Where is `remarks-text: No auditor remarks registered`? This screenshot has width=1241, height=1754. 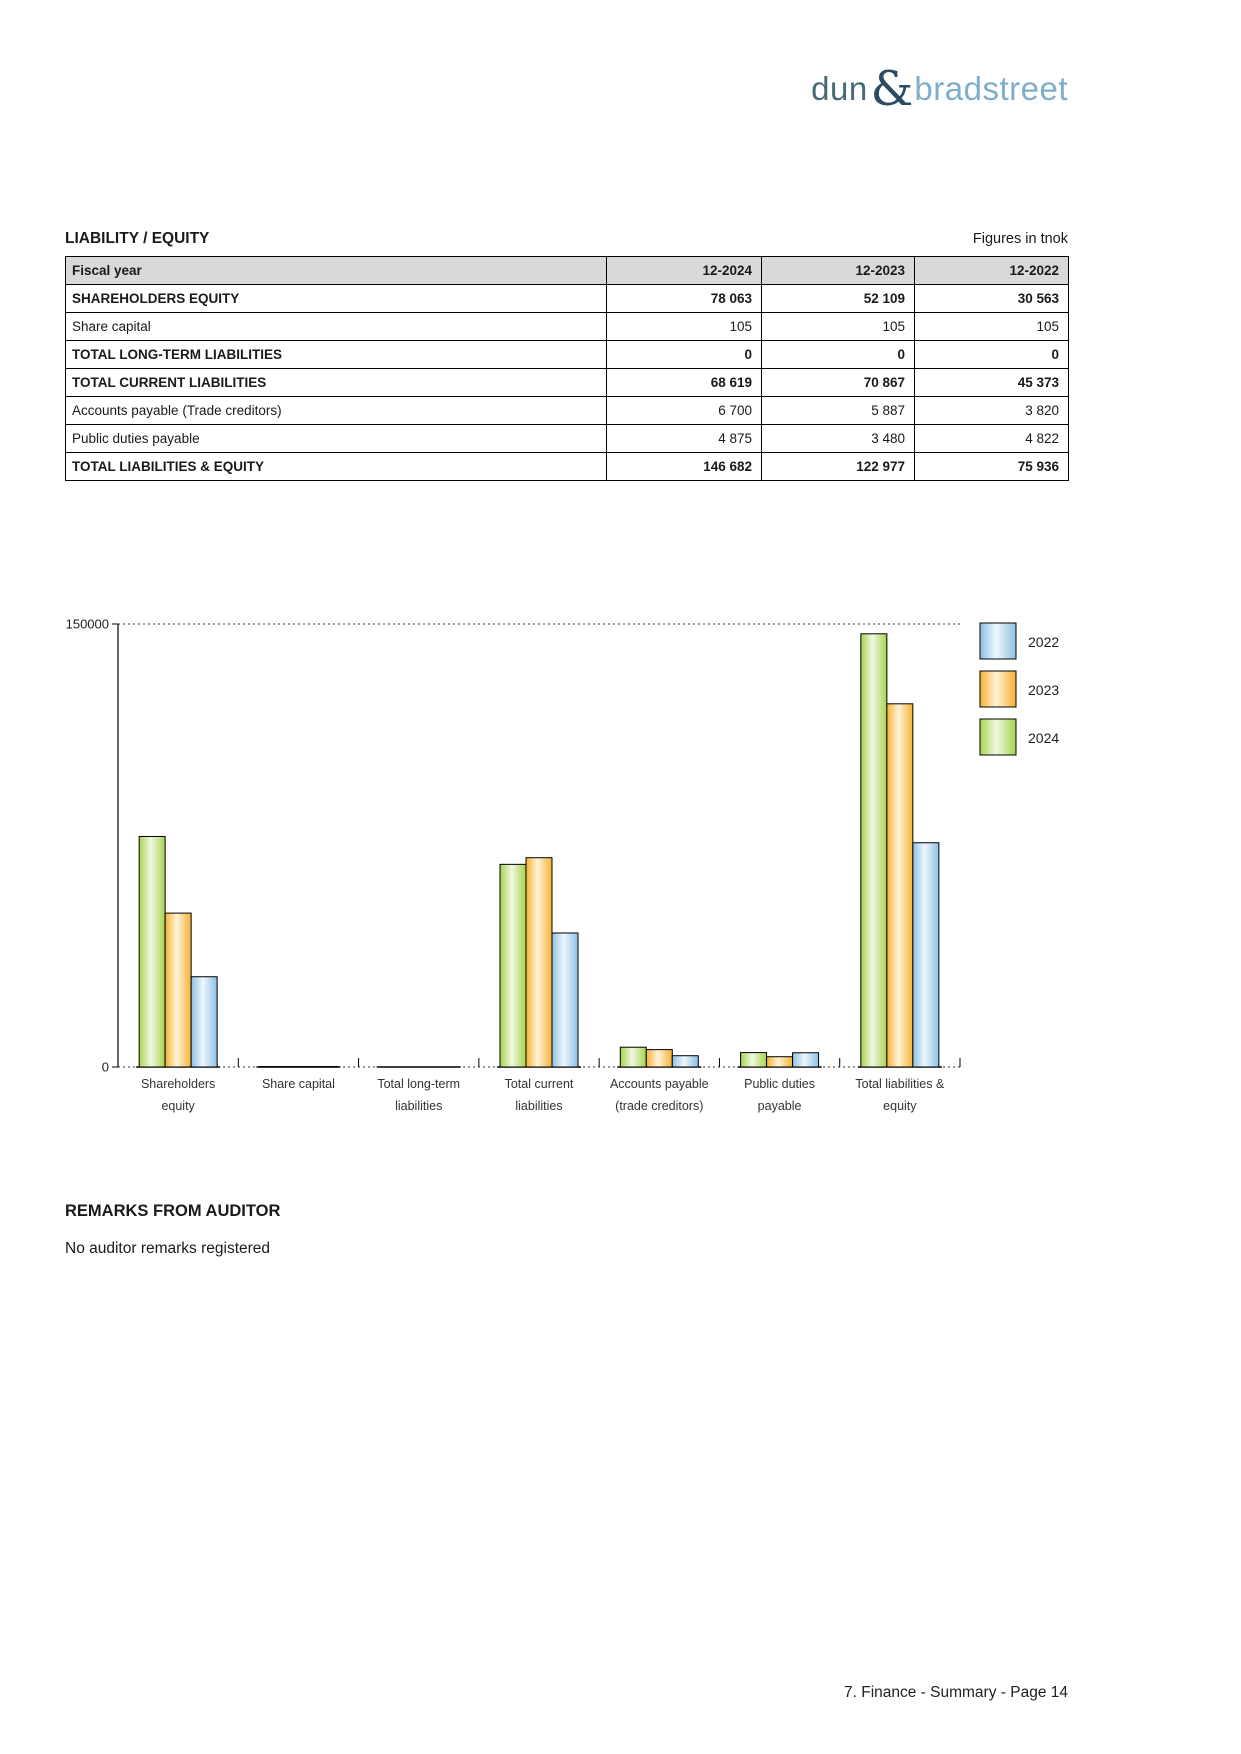
remarks-text: No auditor remarks registered is located at coordinates (168, 1248).